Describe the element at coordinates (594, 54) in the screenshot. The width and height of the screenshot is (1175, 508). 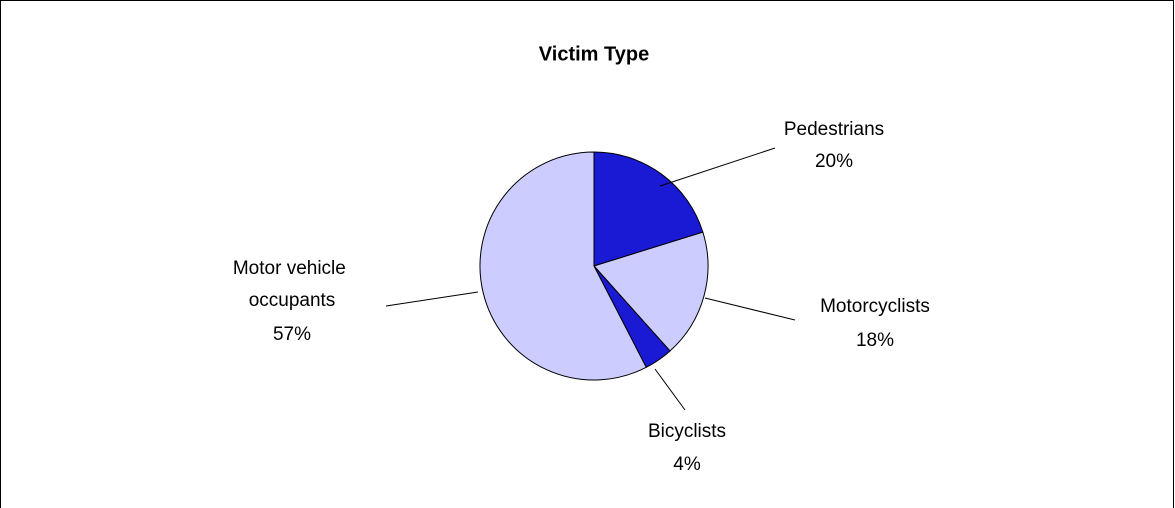
I see `chart-title: Victim Type` at that location.